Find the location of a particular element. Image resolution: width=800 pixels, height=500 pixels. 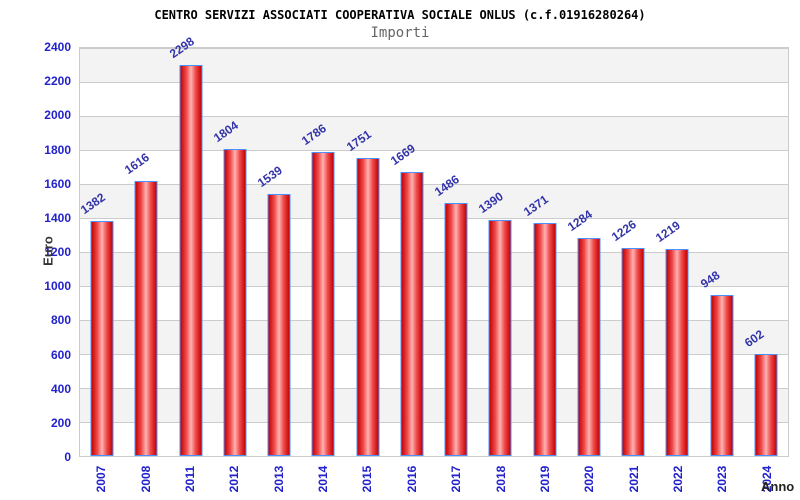

x-tick-slot-2023: 2023 is located at coordinates (722, 479).